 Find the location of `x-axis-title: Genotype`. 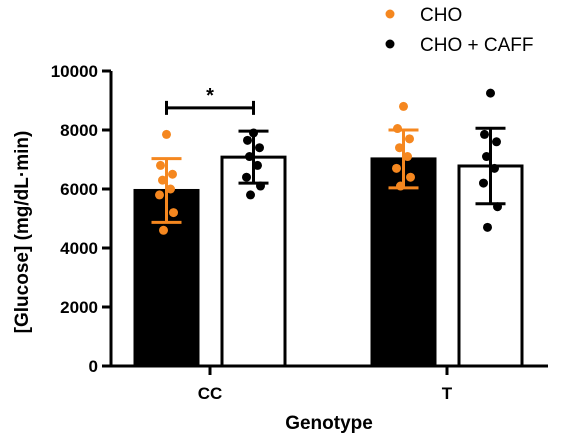

x-axis-title: Genotype is located at coordinates (329, 423).